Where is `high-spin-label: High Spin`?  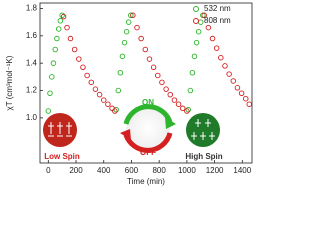
high-spin-label: High Spin is located at coordinates (203, 156).